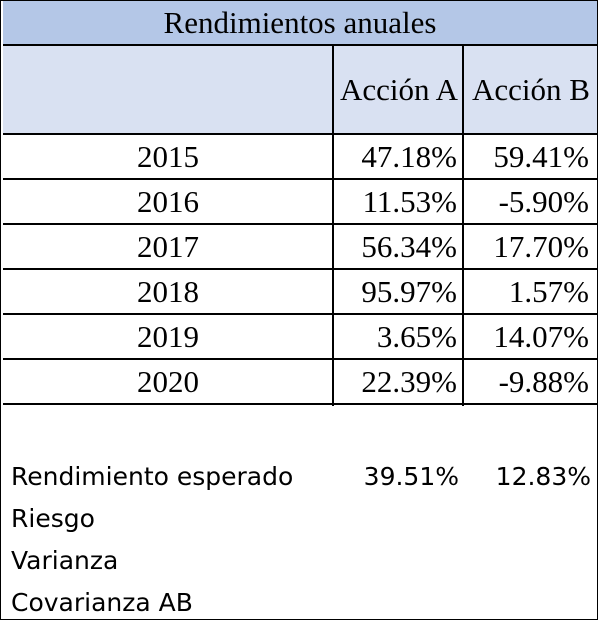 This screenshot has width=600, height=622. What do you see at coordinates (411, 476) in the screenshot?
I see `expected-return-a-value: 39.51%` at bounding box center [411, 476].